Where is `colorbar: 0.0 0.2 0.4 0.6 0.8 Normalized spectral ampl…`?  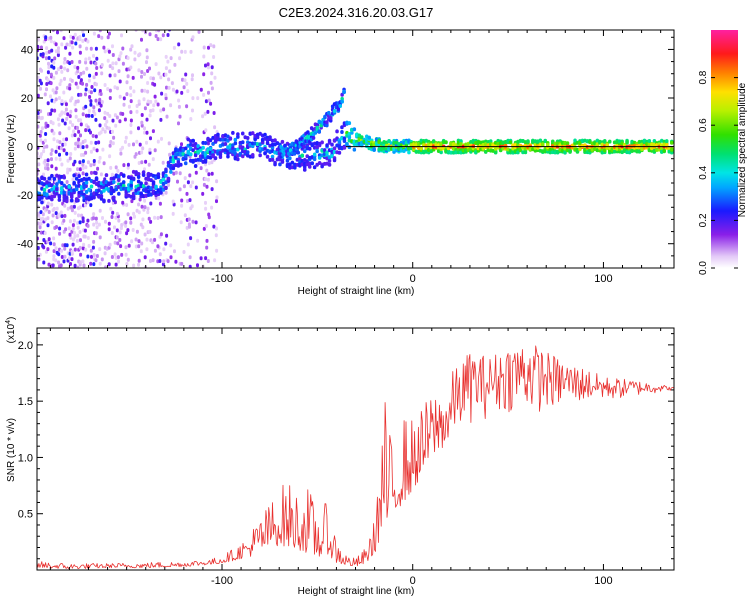 colorbar: 0.0 0.2 0.4 0.6 0.8 Normalized spectral ampl… is located at coordinates (723, 152).